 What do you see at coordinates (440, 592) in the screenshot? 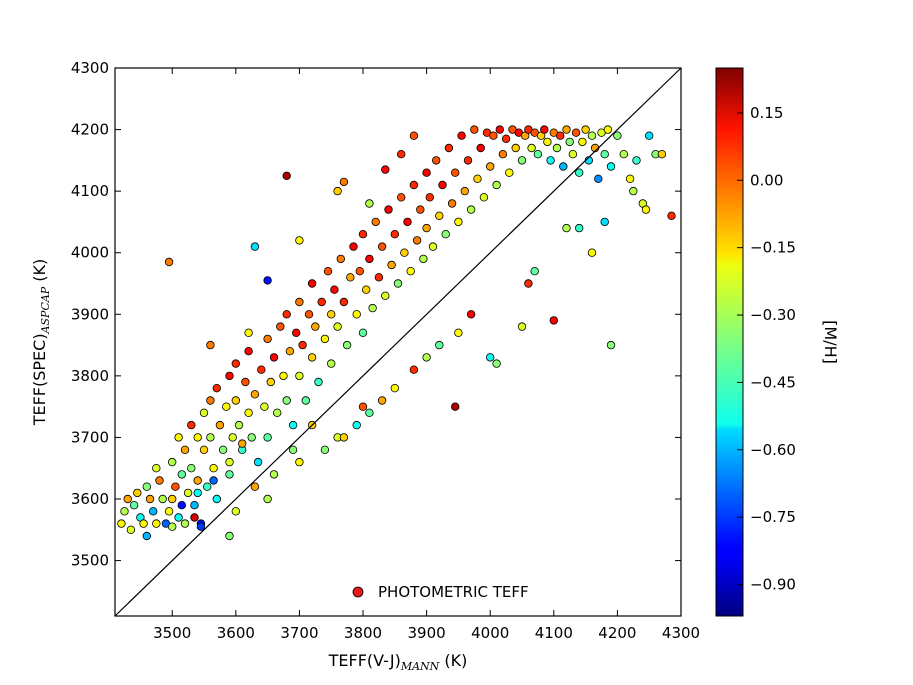
I see `legend: PHOTOMETRIC TEFF` at bounding box center [440, 592].